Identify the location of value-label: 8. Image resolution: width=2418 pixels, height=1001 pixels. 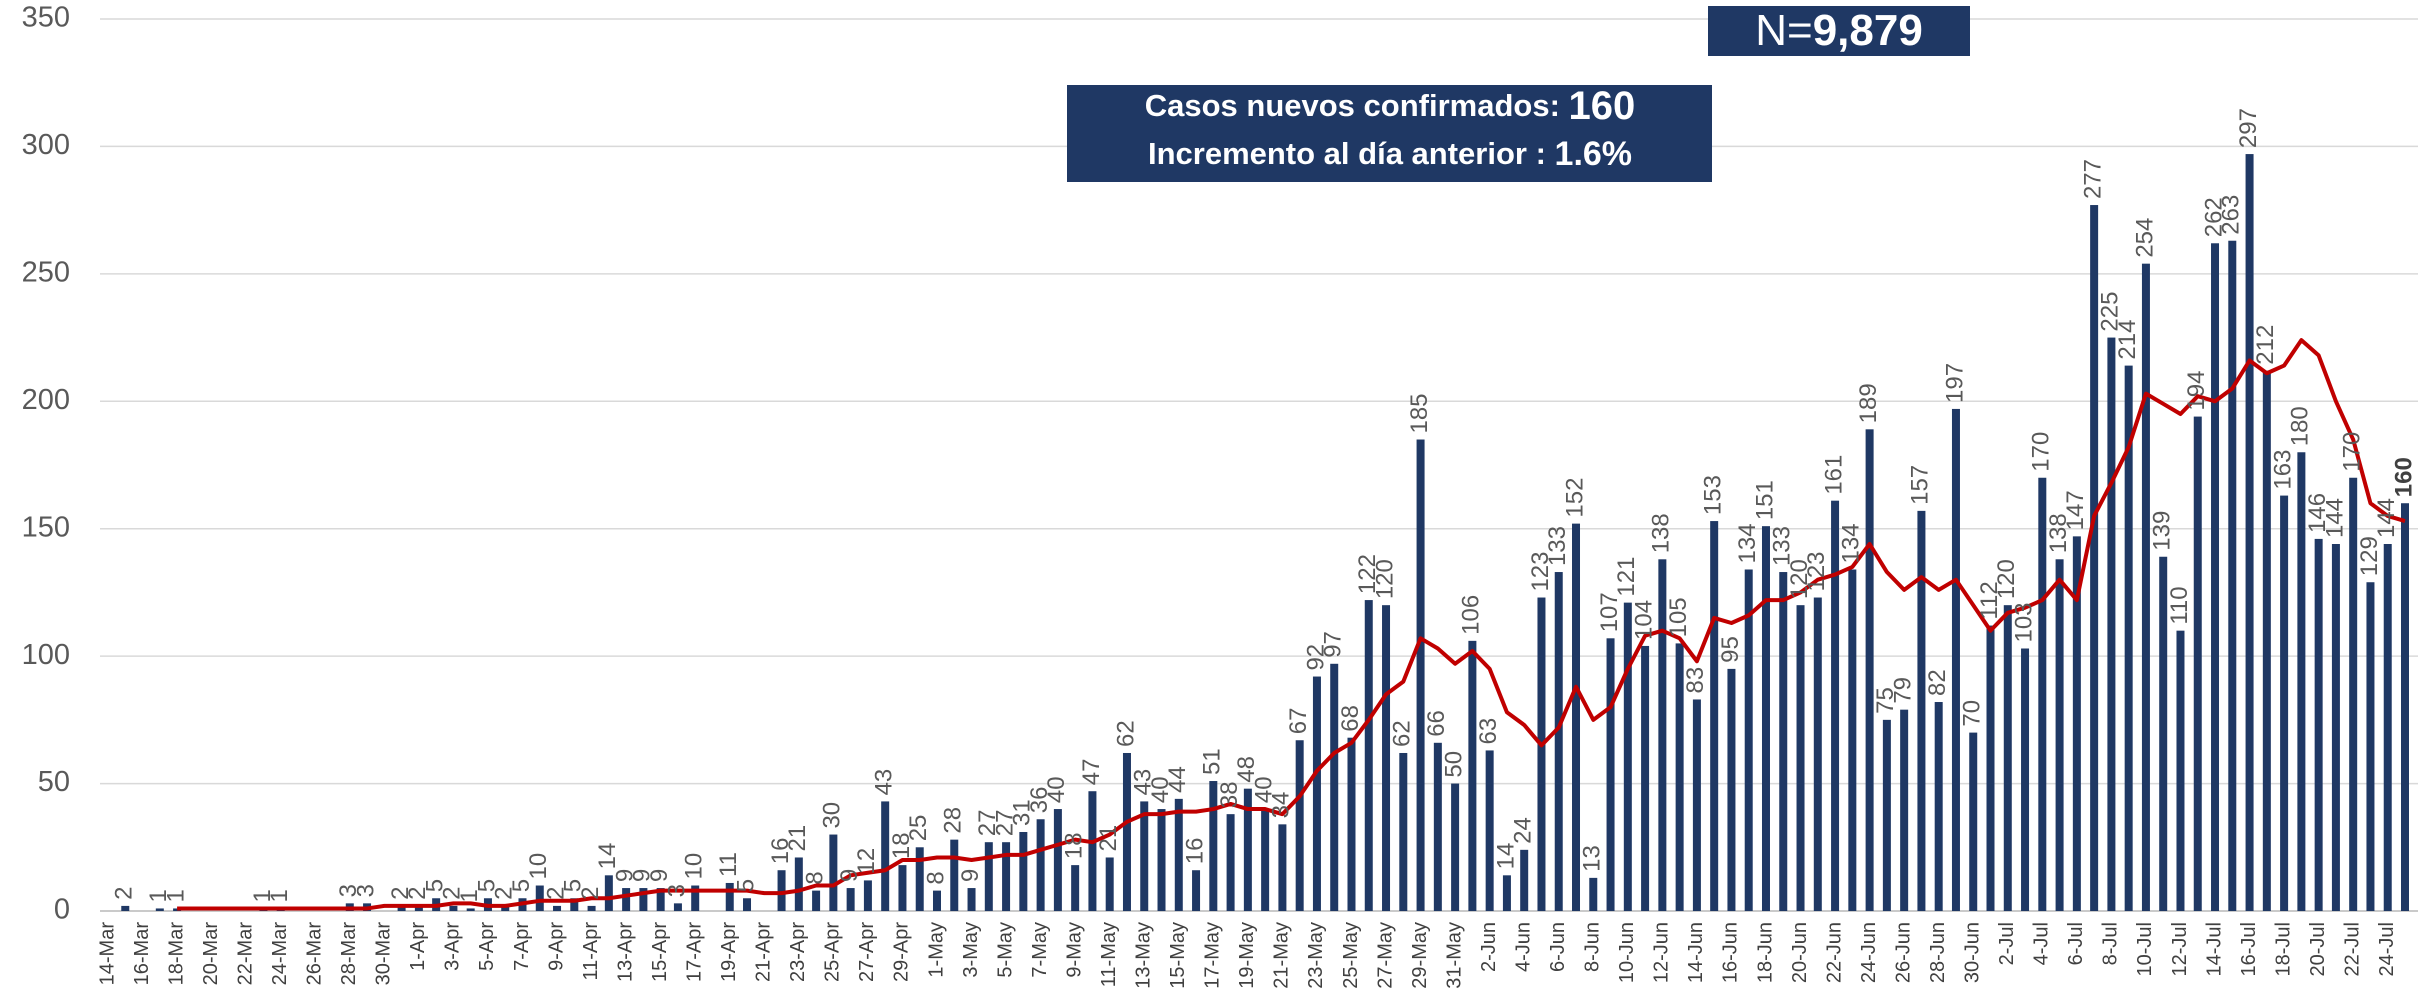
(935, 877).